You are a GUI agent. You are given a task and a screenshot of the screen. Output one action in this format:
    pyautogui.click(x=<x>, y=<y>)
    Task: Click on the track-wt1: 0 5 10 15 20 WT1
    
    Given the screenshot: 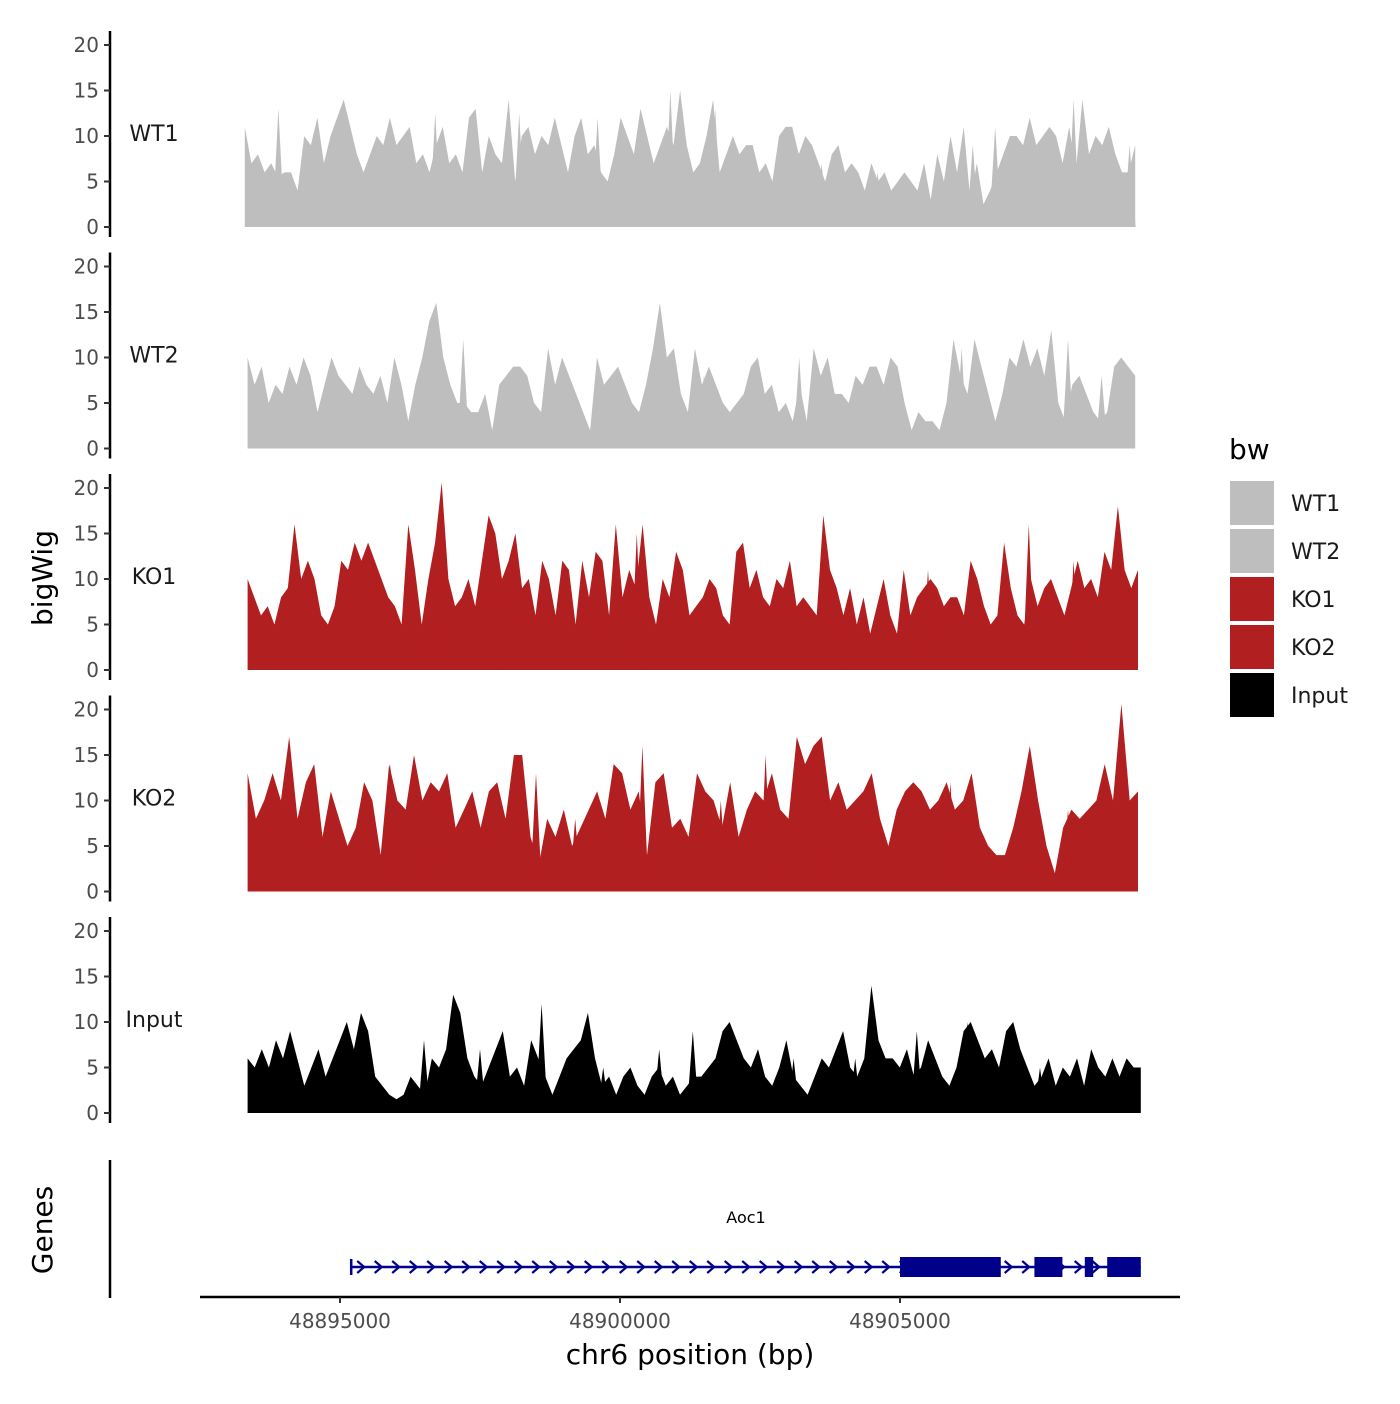 What is the action you would take?
    pyautogui.click(x=605, y=135)
    